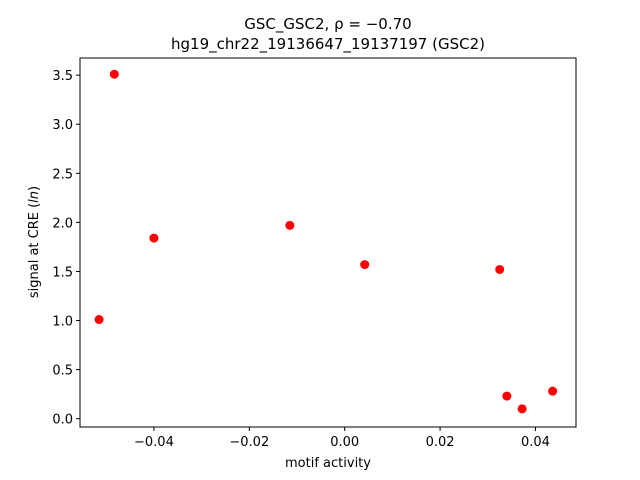 This screenshot has height=480, width=640. What do you see at coordinates (328, 44) in the screenshot?
I see `chart-subtitle: hg19_chr22_19136647_19137197 (GSC2)` at bounding box center [328, 44].